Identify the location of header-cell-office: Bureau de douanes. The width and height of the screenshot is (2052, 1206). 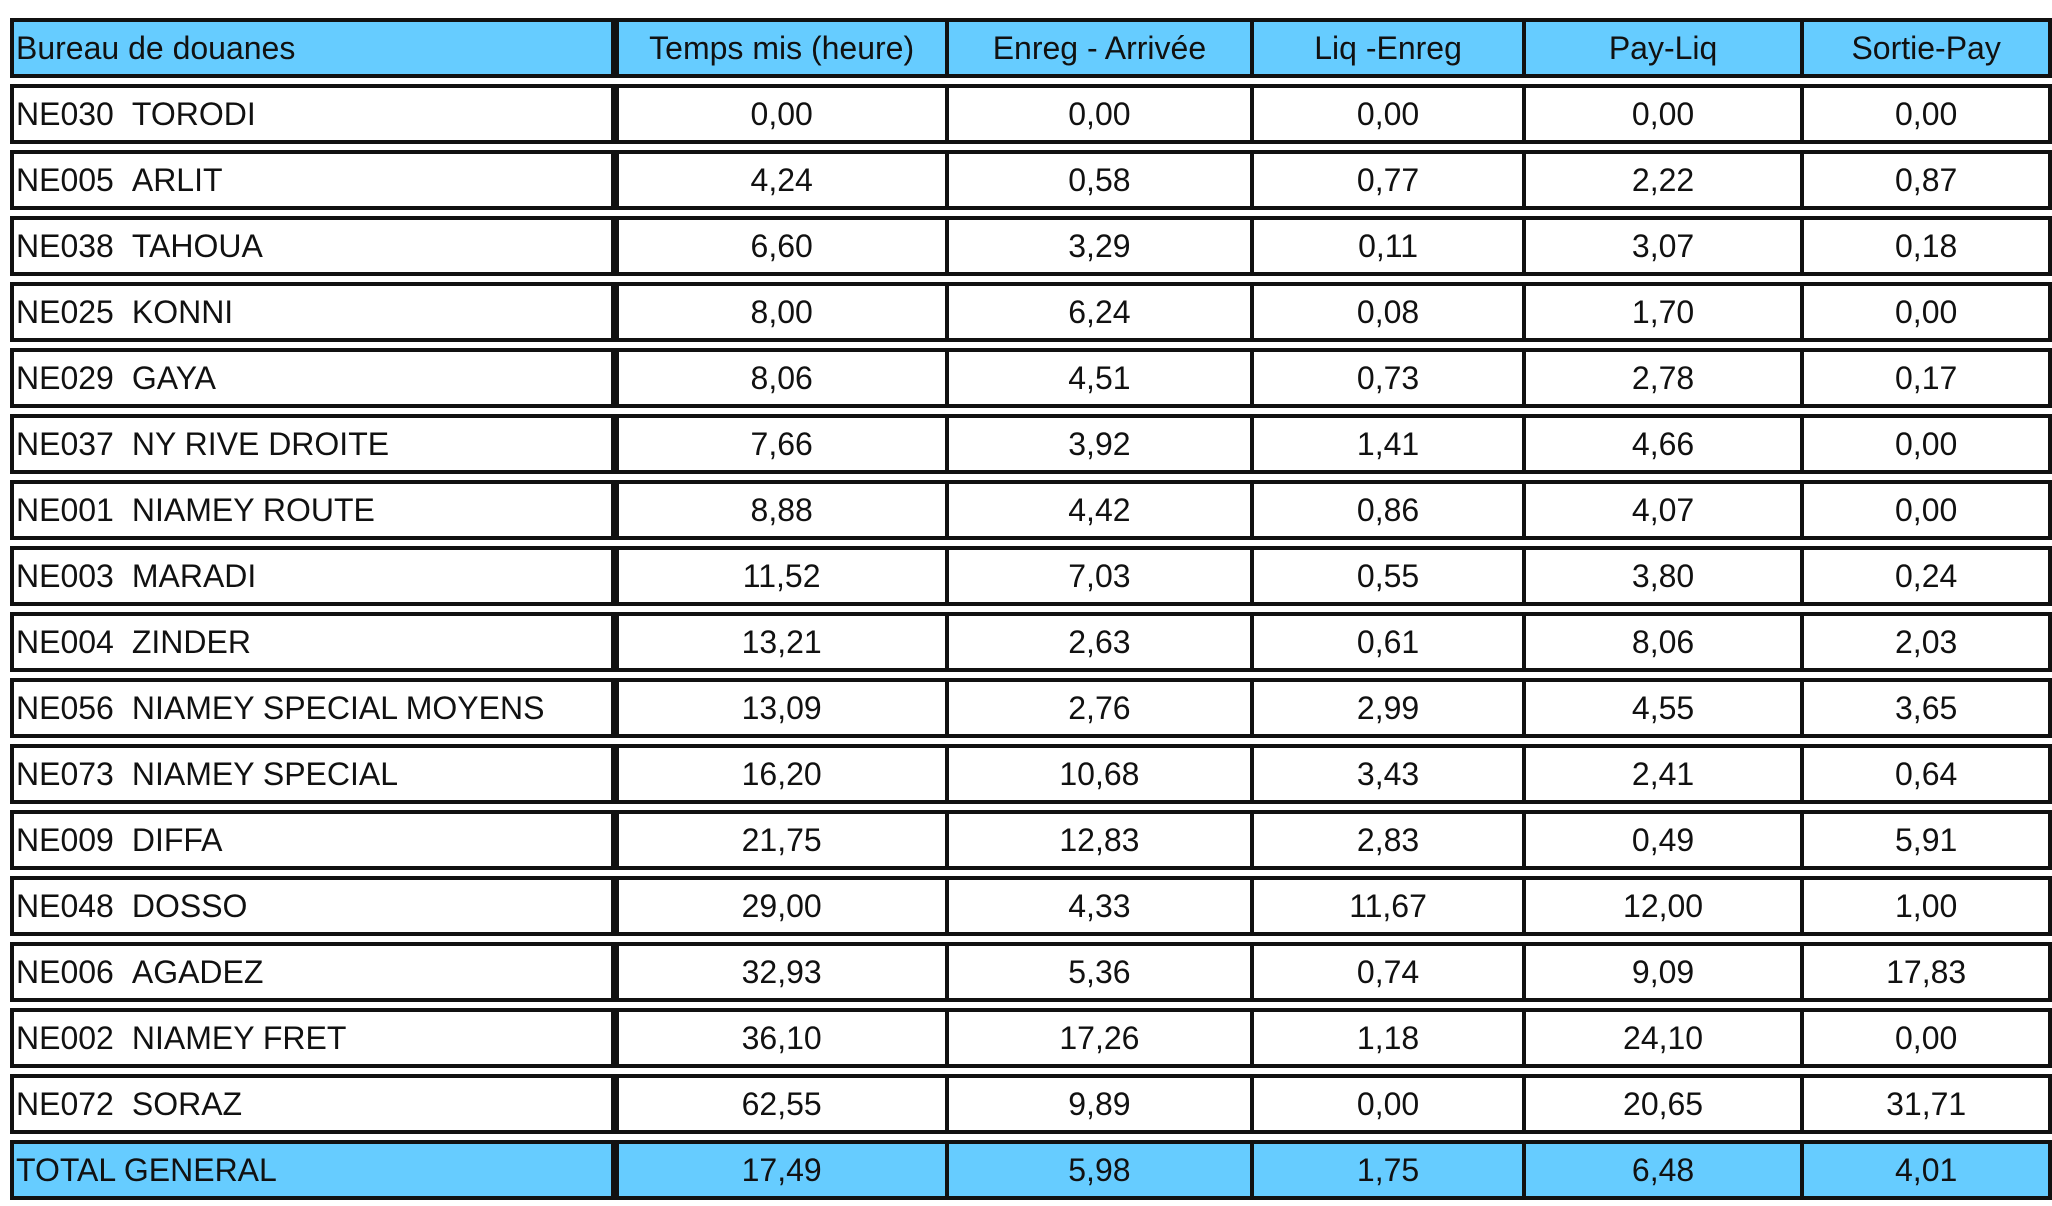
(314, 48).